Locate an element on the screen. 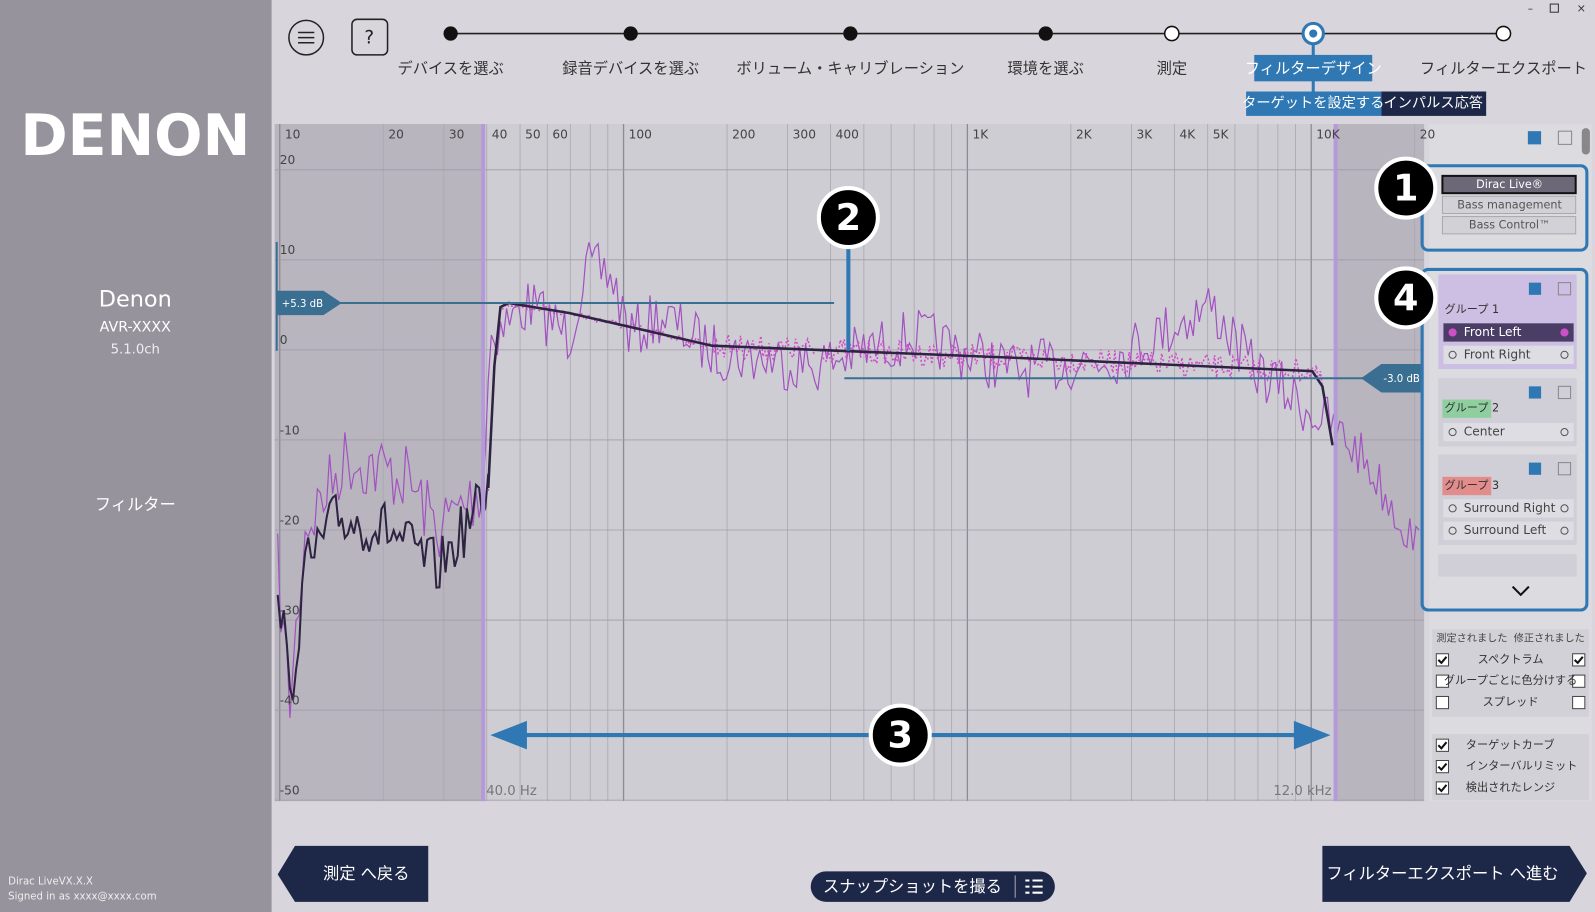 The height and width of the screenshot is (912, 1595). next-button is located at coordinates (1454, 873).